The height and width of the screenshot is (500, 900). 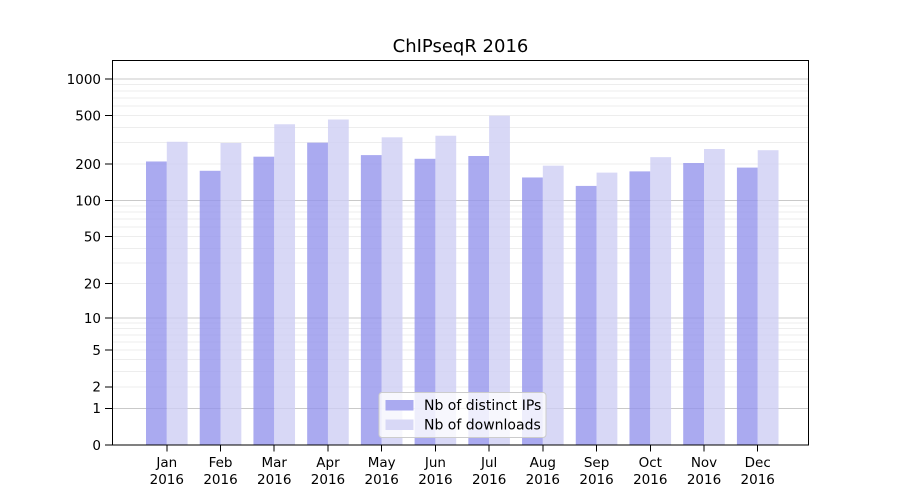 What do you see at coordinates (586, 315) in the screenshot?
I see `bar-ips-sep` at bounding box center [586, 315].